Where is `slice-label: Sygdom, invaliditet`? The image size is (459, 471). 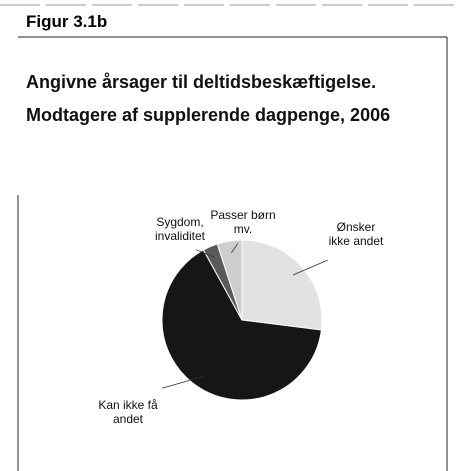
slice-label: Sygdom, invaliditet is located at coordinates (180, 229).